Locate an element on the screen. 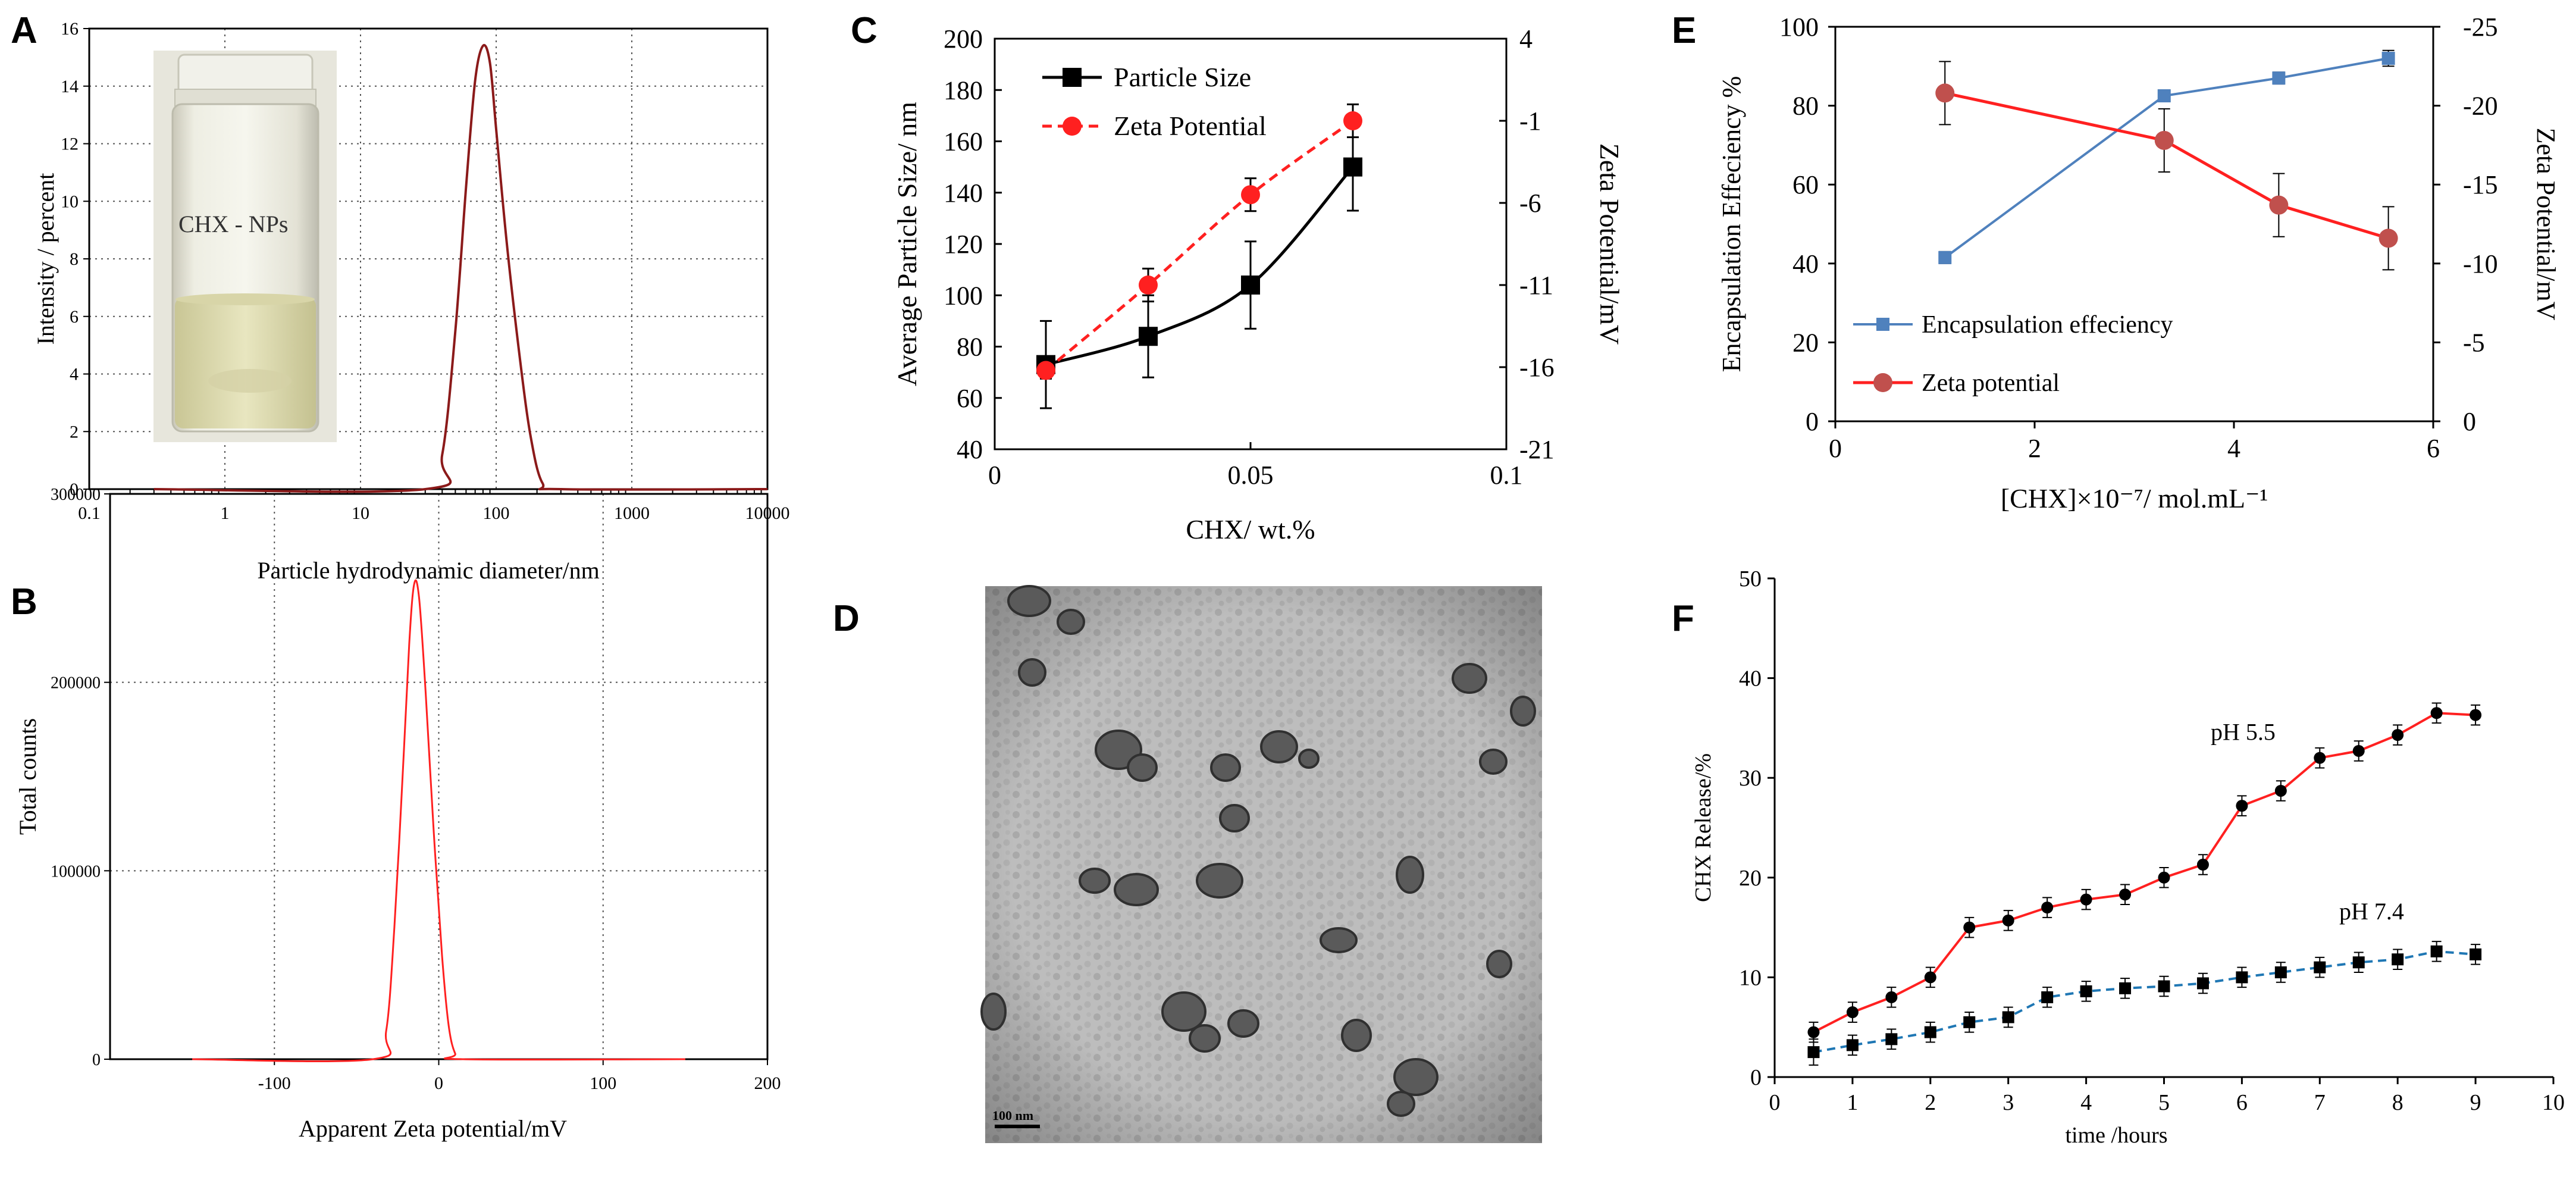  y-tick-label: 300000 is located at coordinates (76, 495).